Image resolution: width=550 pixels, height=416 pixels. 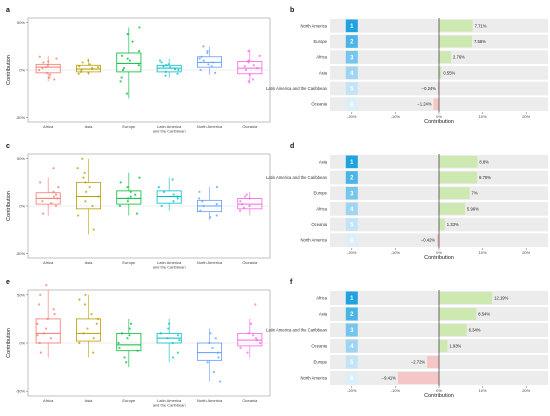 I want to click on x-tick-label: North America, so click(x=210, y=400).